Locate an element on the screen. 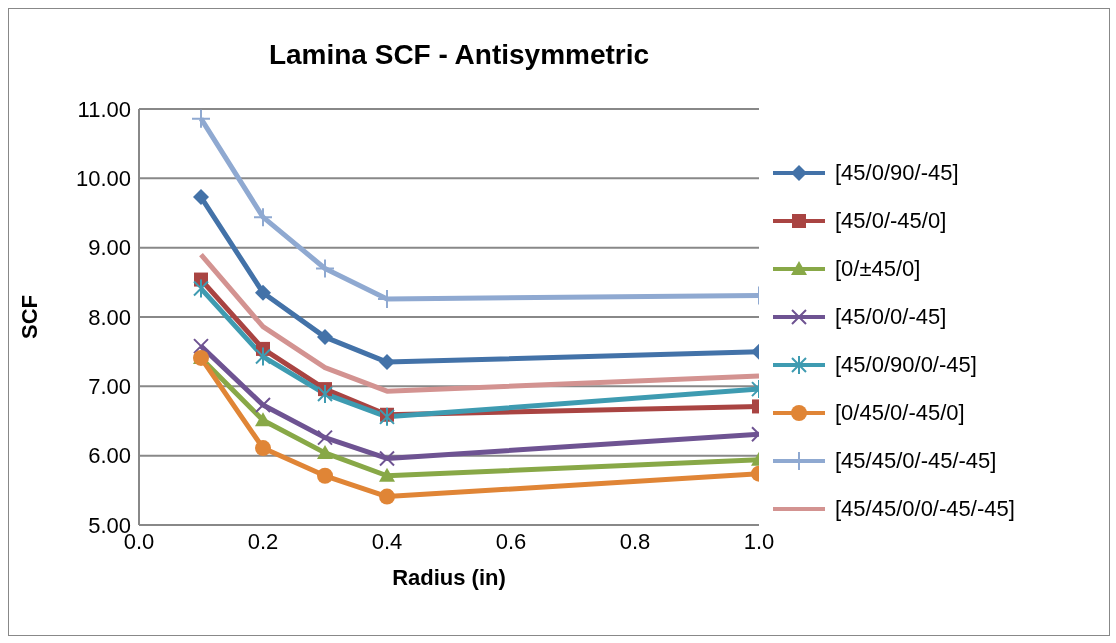  legend-label: [45/0/90/0/-45] is located at coordinates (906, 365).